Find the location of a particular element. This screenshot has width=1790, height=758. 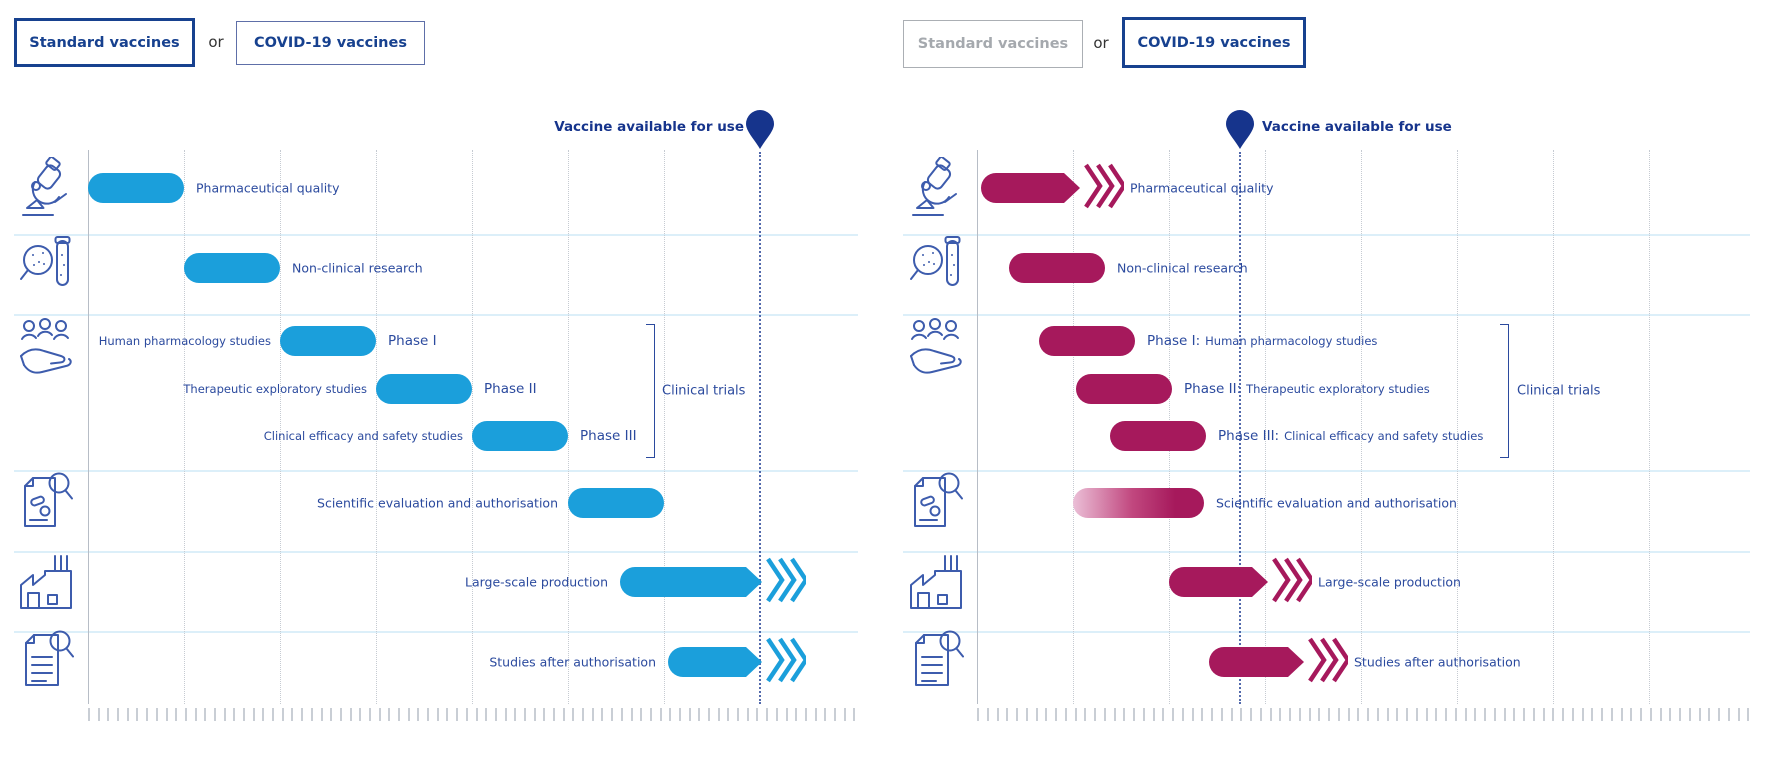

location-pin-icon is located at coordinates (1240, 132).